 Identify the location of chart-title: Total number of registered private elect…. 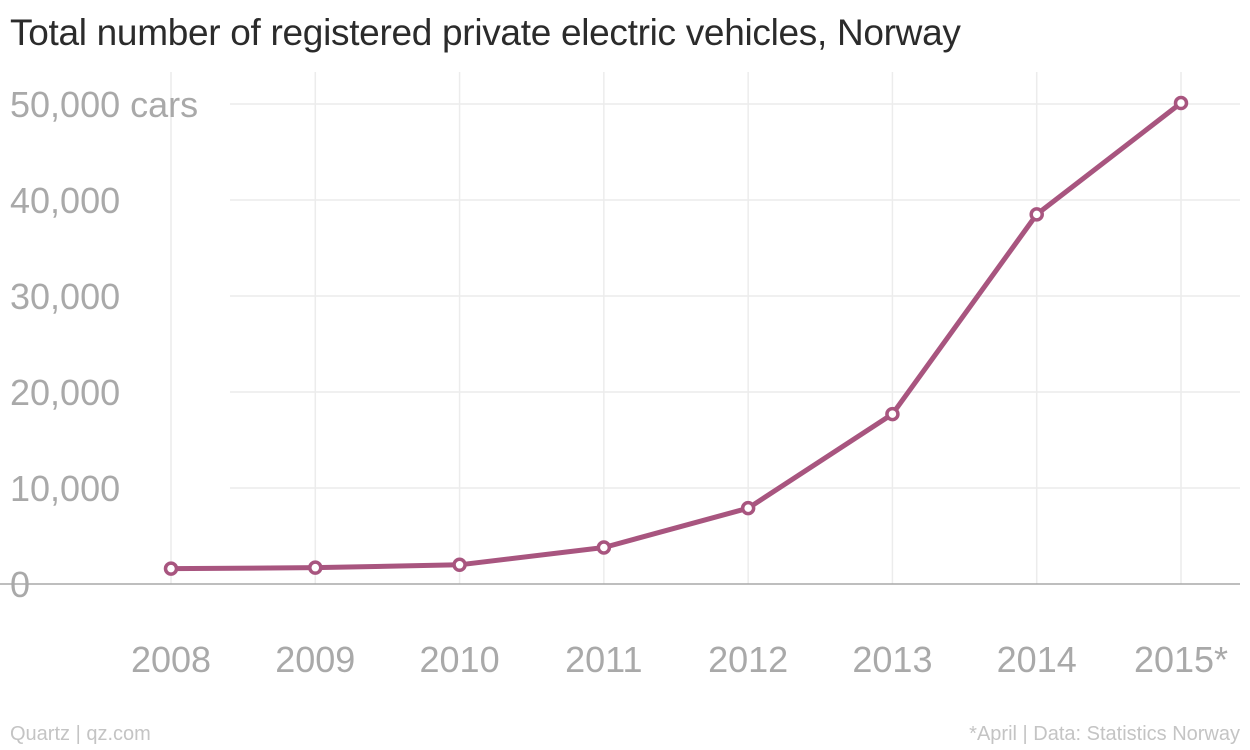
(485, 32).